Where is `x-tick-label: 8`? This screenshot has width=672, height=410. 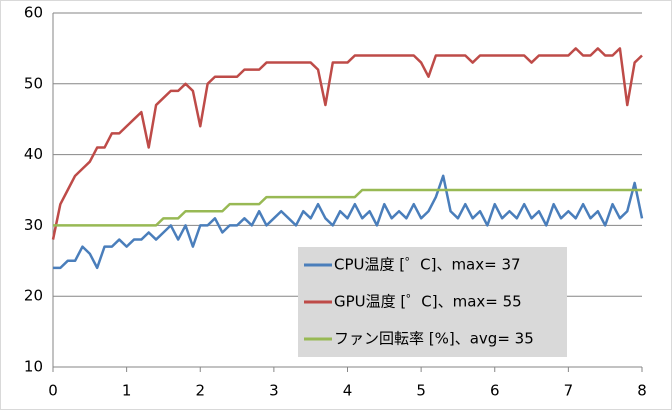 x-tick-label: 8 is located at coordinates (642, 391).